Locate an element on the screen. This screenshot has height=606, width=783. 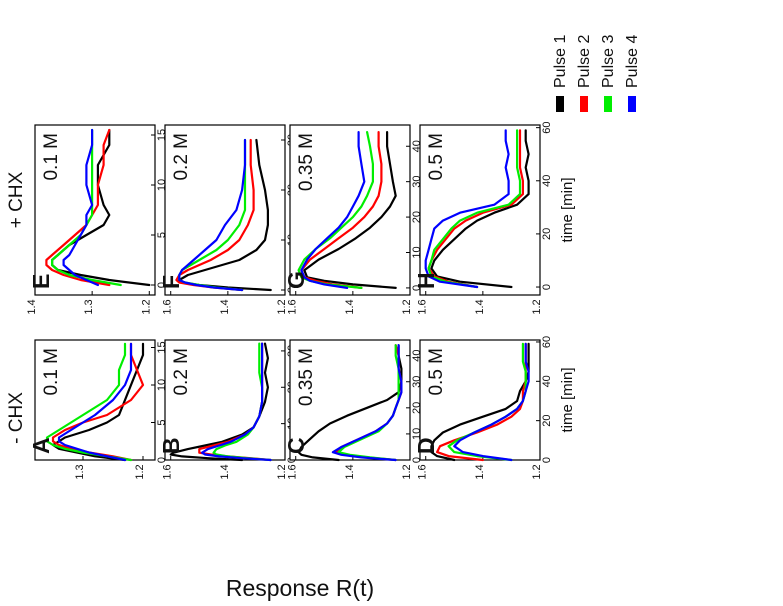
panel-letter-B: B is located at coordinates (171, 445).